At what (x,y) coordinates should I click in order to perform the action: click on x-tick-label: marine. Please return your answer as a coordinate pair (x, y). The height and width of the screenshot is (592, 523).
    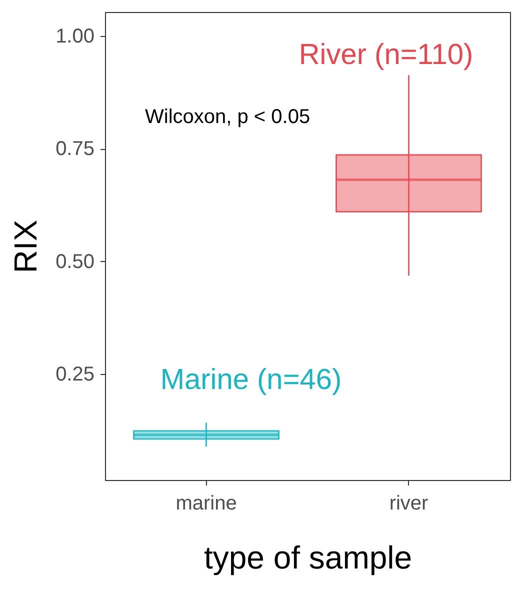
    Looking at the image, I should click on (206, 503).